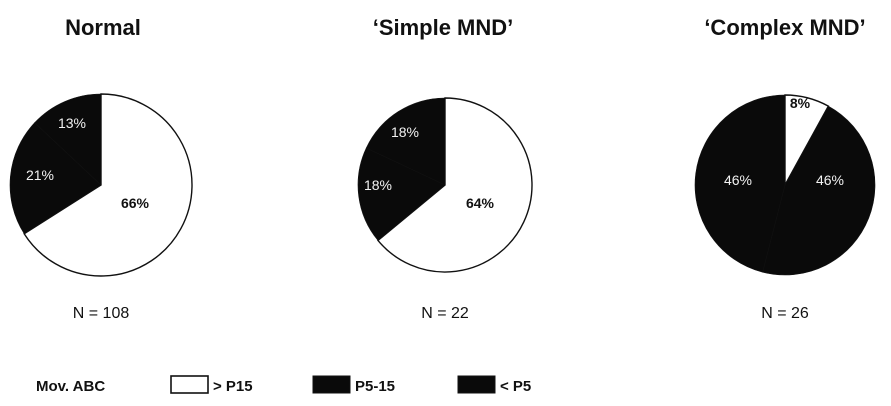  I want to click on sample-size-label: N = 108, so click(101, 313).